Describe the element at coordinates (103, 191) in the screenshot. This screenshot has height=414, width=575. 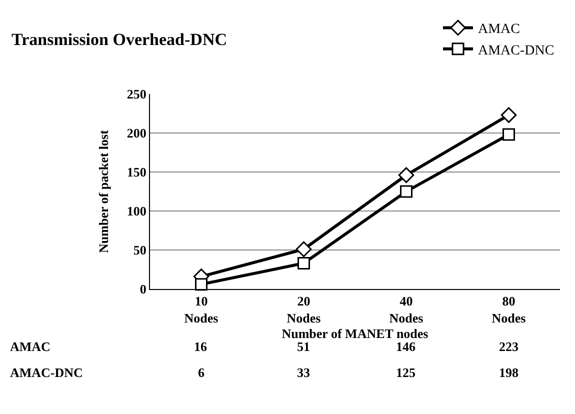
I see `y-axis-title: Number of packet lost` at that location.